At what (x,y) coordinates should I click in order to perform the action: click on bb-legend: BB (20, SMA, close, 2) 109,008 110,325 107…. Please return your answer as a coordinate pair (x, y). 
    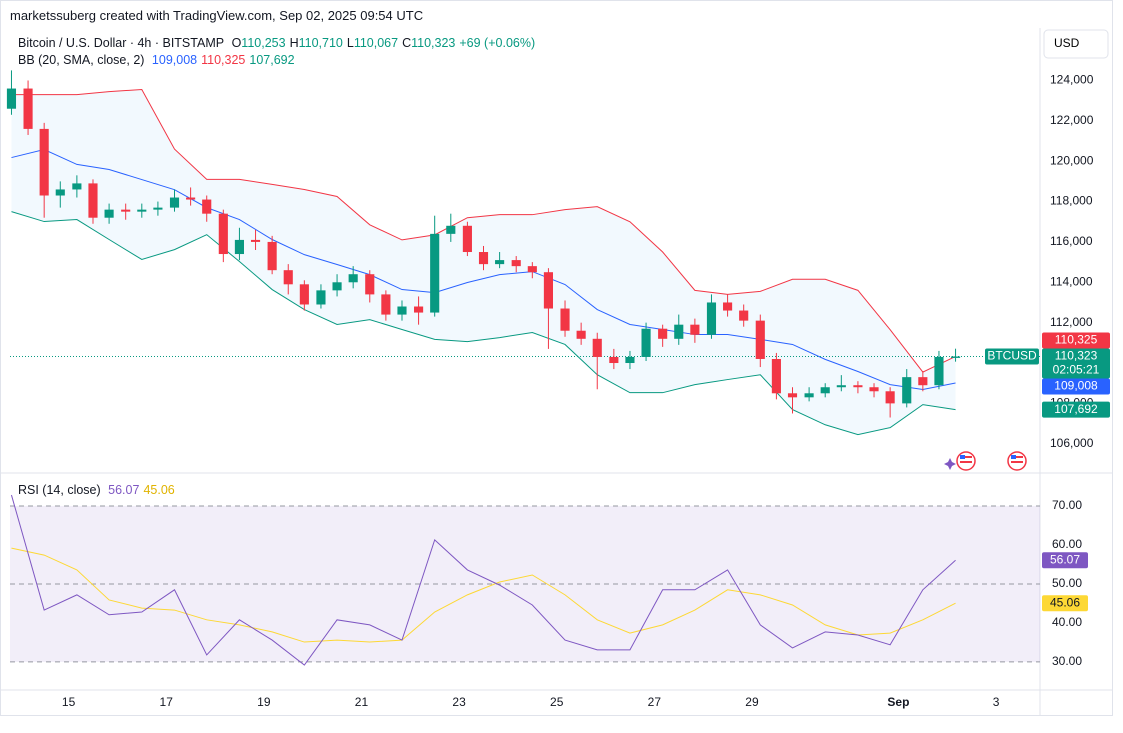
    Looking at the image, I should click on (158, 60).